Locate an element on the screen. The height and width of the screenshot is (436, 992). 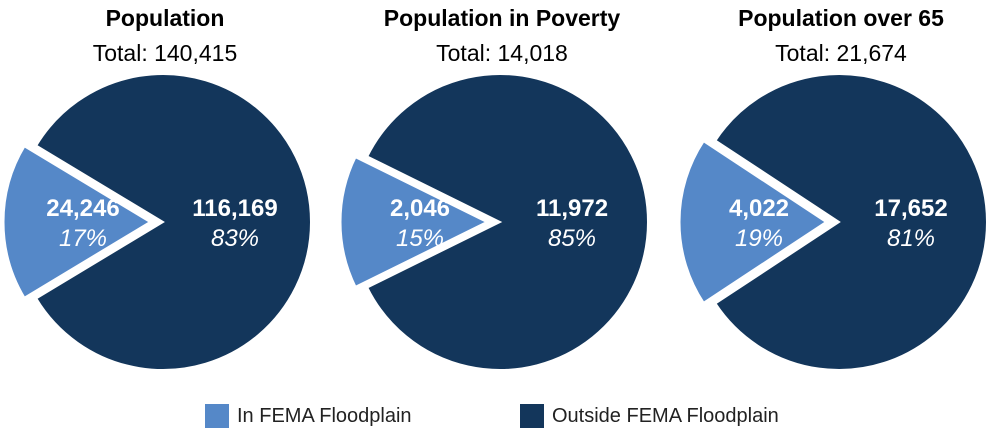
chart-title: Population over 65 is located at coordinates (841, 18).